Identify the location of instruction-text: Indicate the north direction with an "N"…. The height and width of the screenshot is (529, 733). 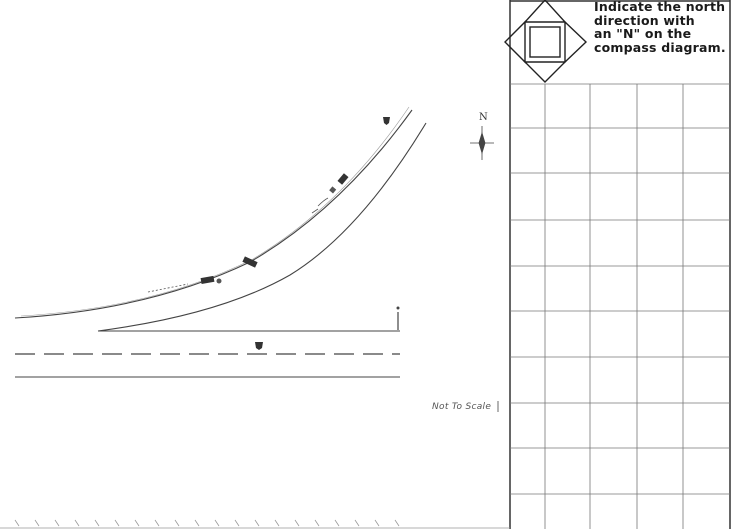
(662, 27).